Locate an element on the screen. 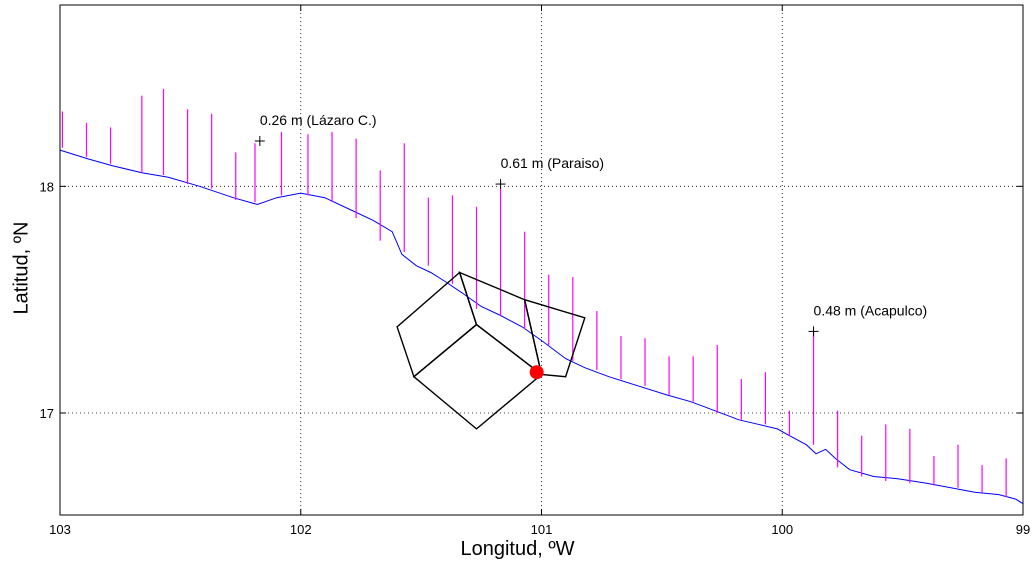 The image size is (1035, 569). x-axis-title: Longitud, ºW is located at coordinates (517, 549).